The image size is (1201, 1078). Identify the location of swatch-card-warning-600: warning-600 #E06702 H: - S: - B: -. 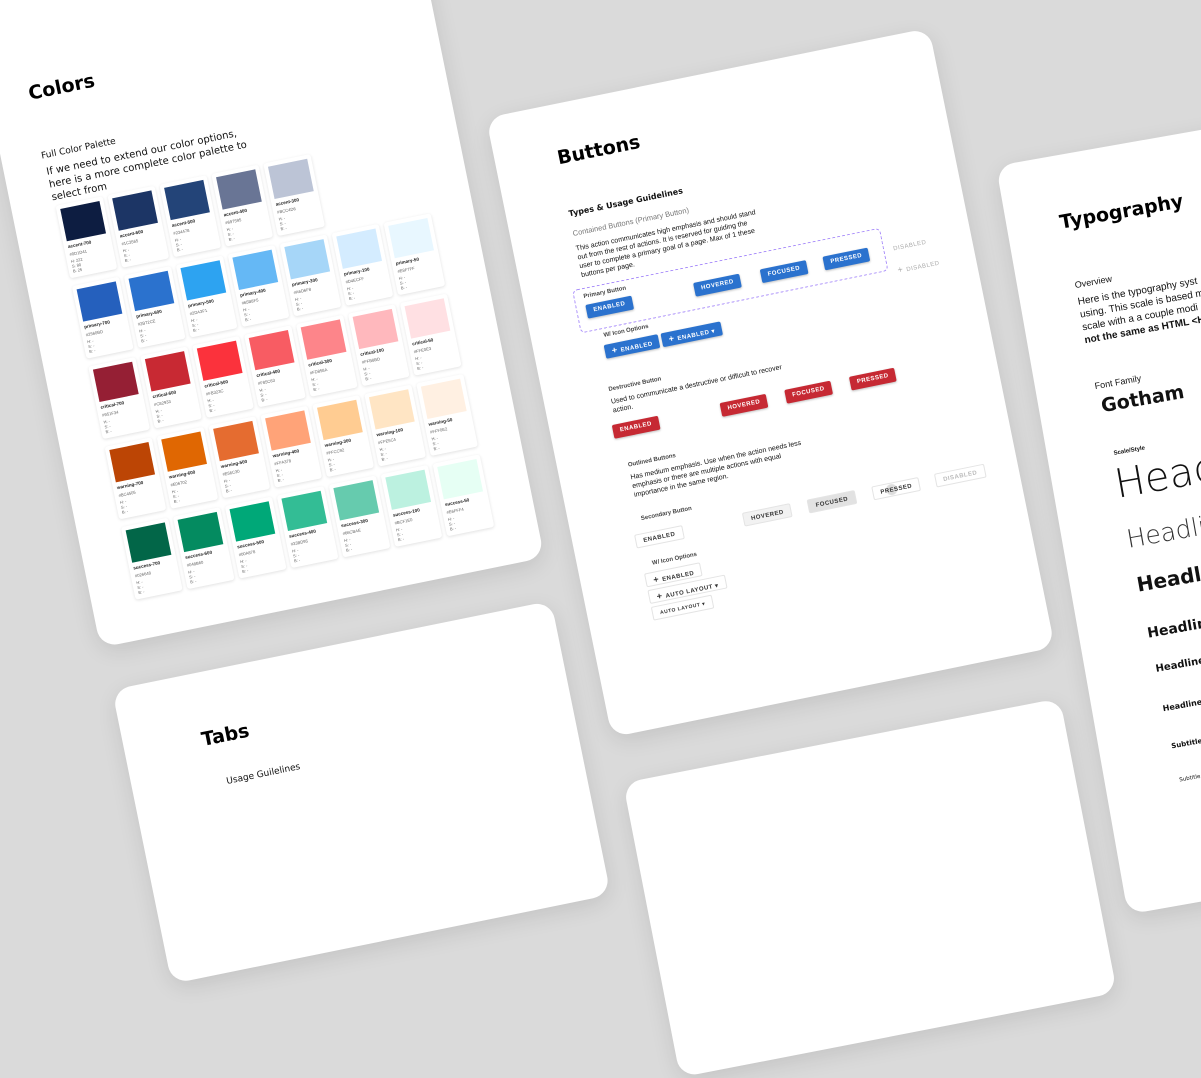
(187, 467).